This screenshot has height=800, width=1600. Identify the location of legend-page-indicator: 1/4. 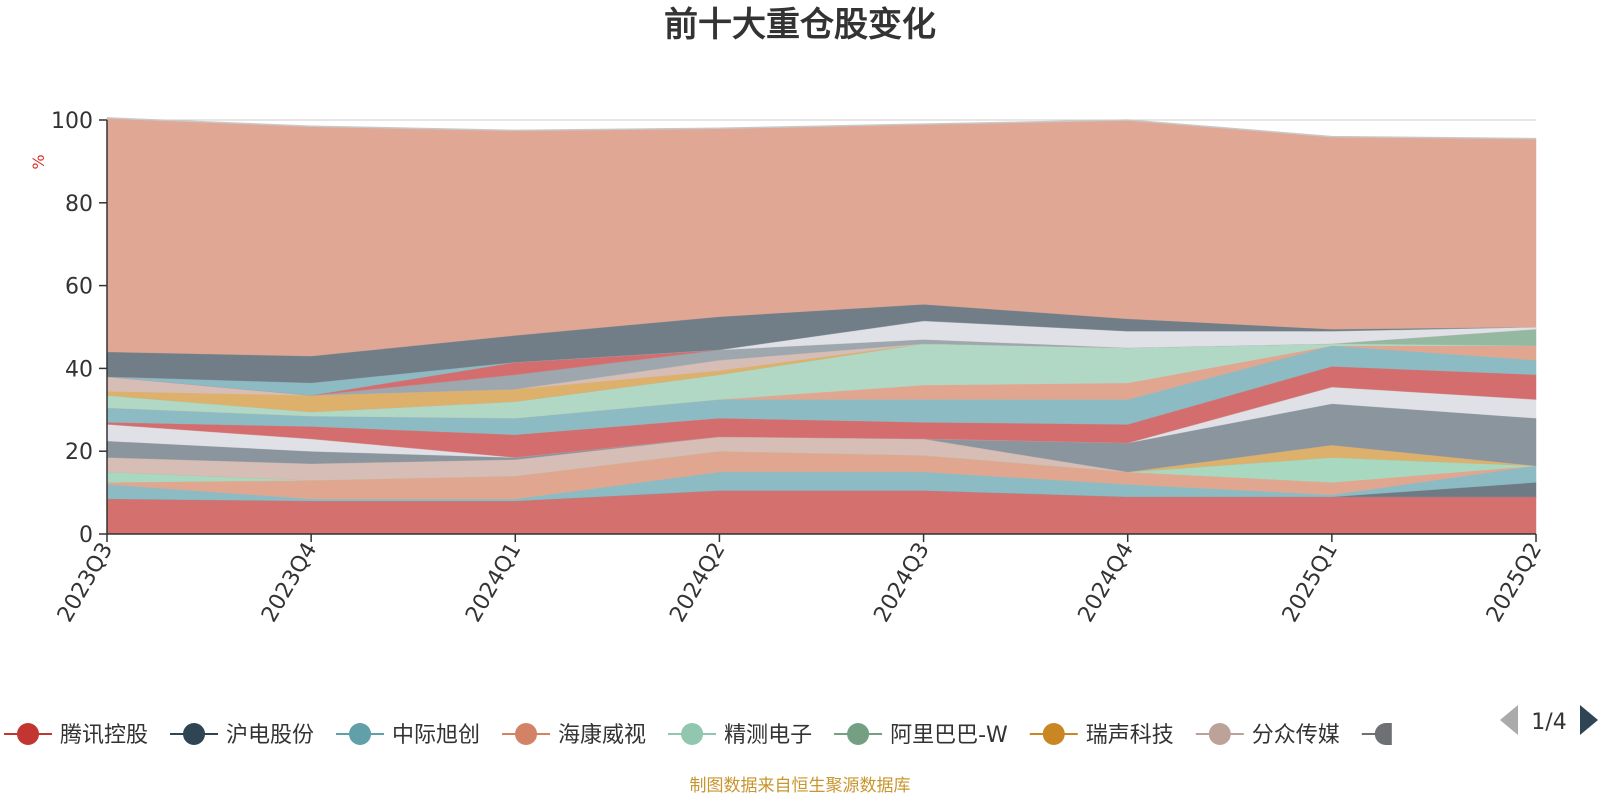
(1548, 722).